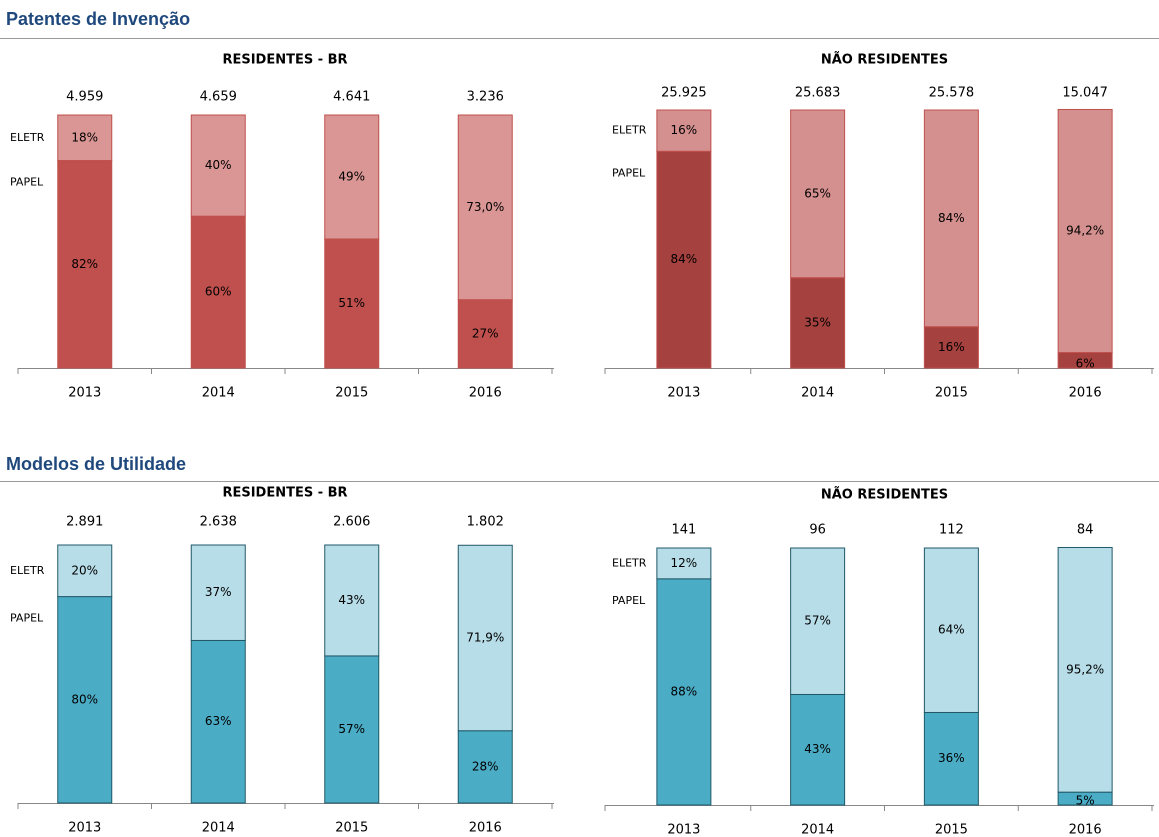 The height and width of the screenshot is (837, 1159). What do you see at coordinates (684, 691) in the screenshot?
I see `data-label: 88%` at bounding box center [684, 691].